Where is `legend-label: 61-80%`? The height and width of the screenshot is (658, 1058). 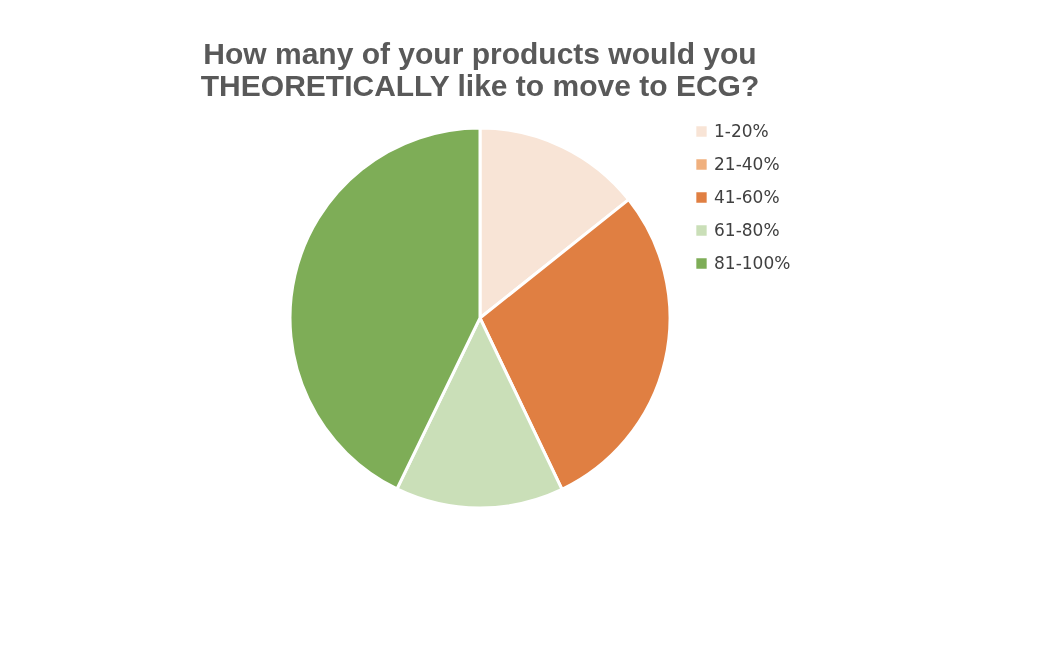
legend-label: 61-80% is located at coordinates (747, 229).